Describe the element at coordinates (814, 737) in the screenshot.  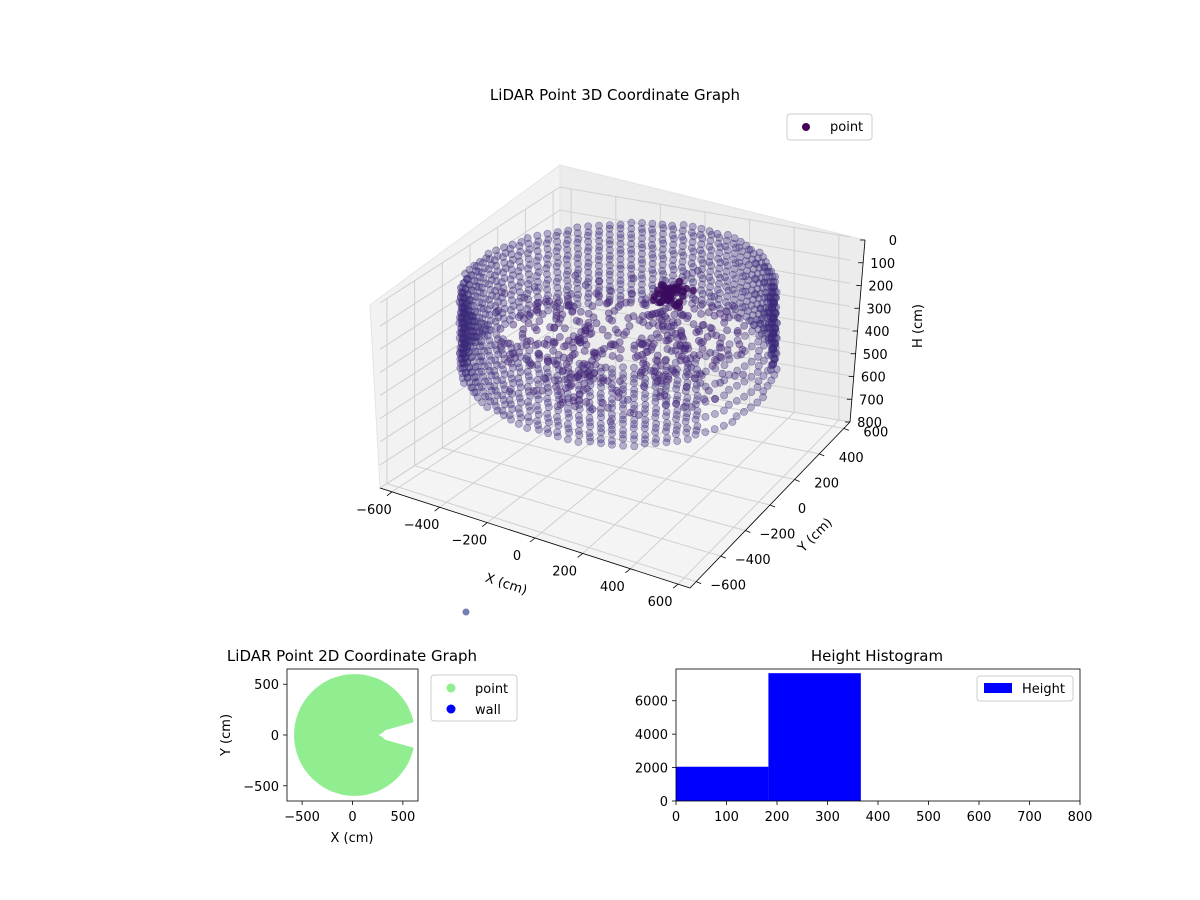
I see `histogram-bar` at that location.